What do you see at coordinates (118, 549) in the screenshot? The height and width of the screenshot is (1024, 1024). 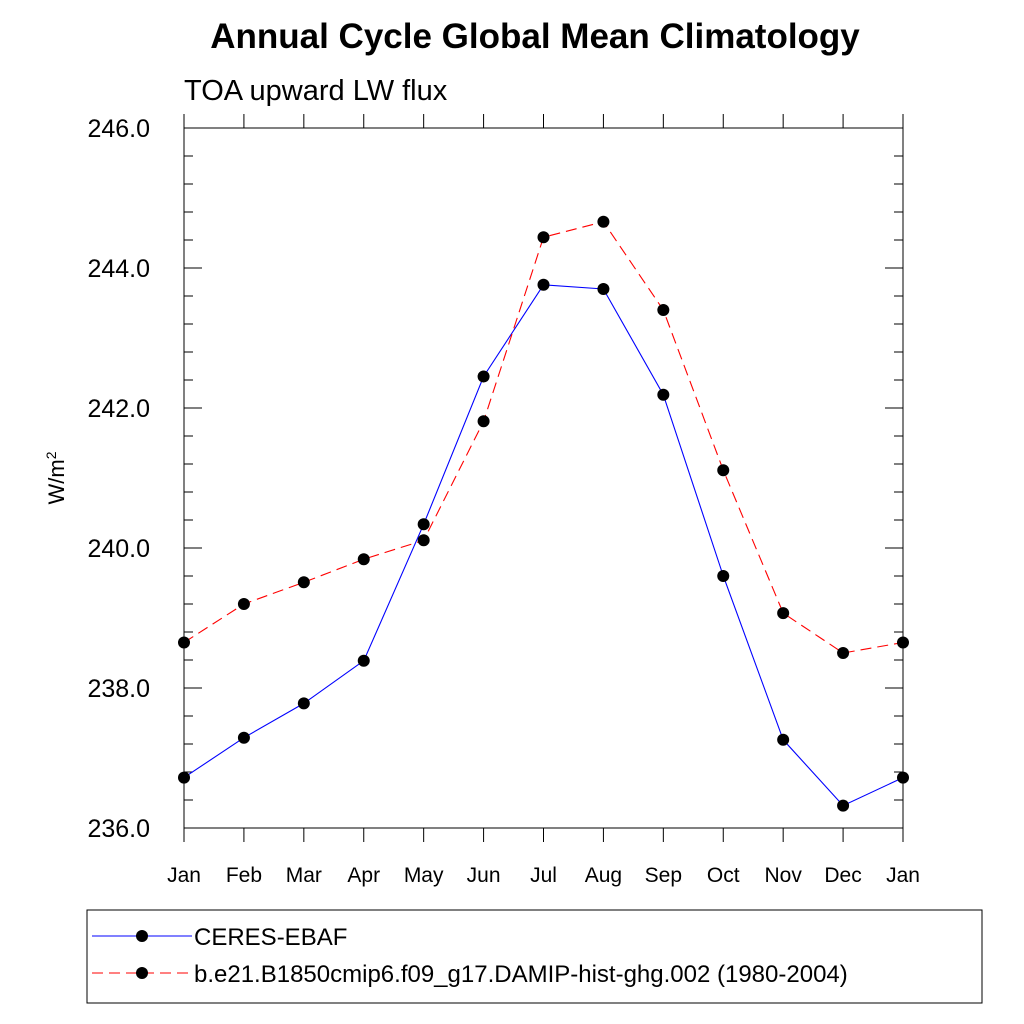 I see `y-tick-label: 240.0` at bounding box center [118, 549].